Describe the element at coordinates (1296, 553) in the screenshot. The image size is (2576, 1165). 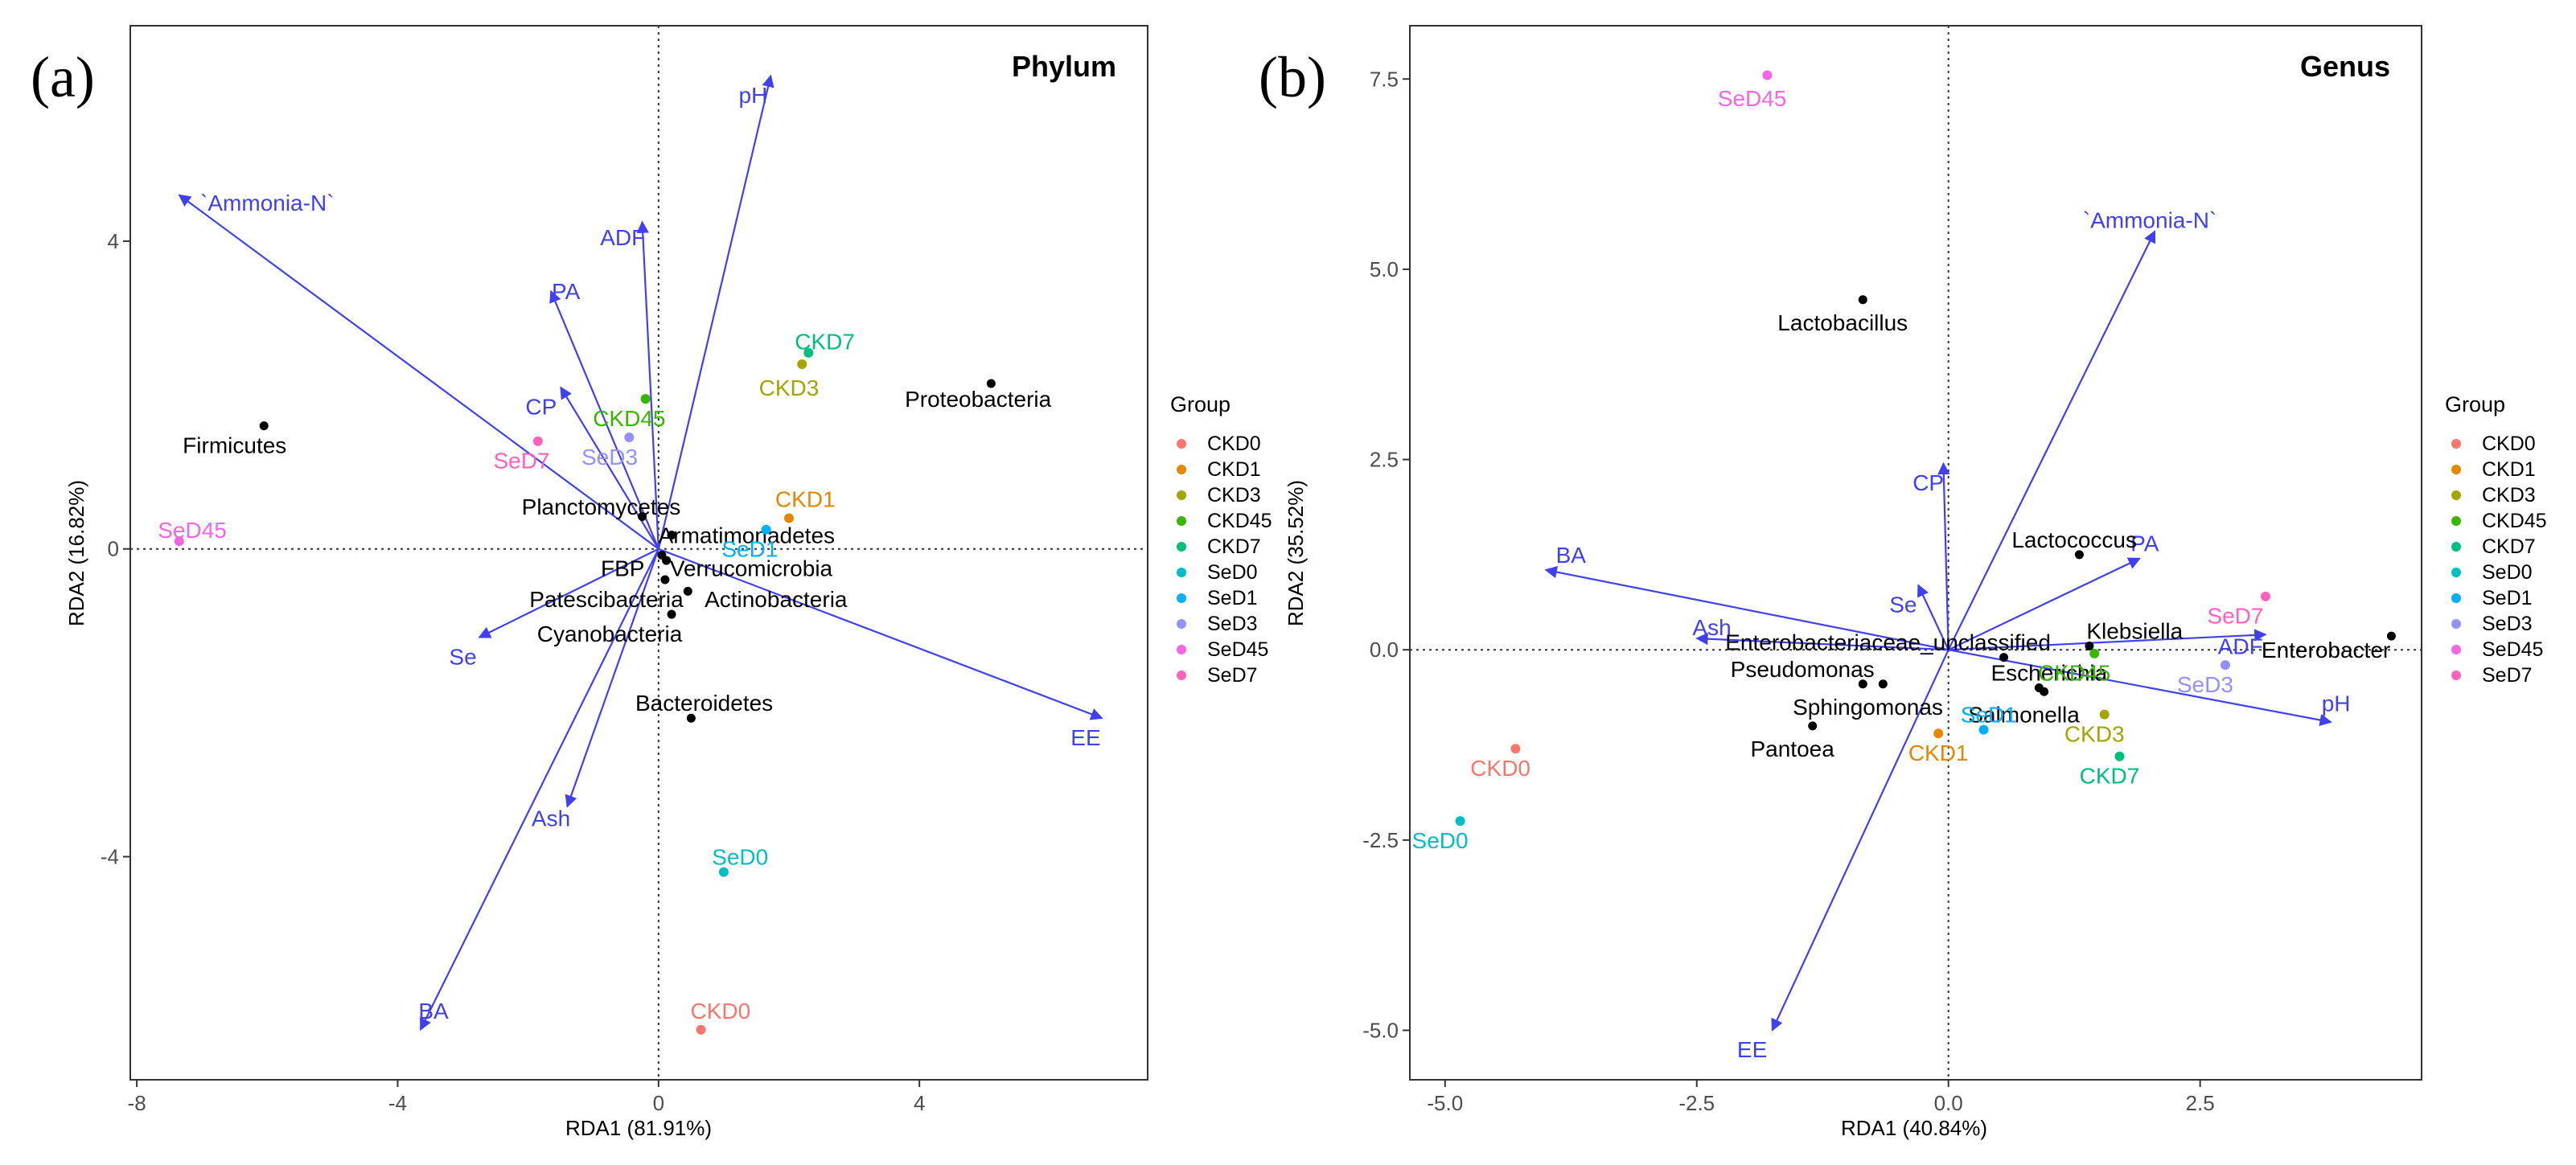
I see `y-axis-label: RDA2 (35.52%)` at that location.